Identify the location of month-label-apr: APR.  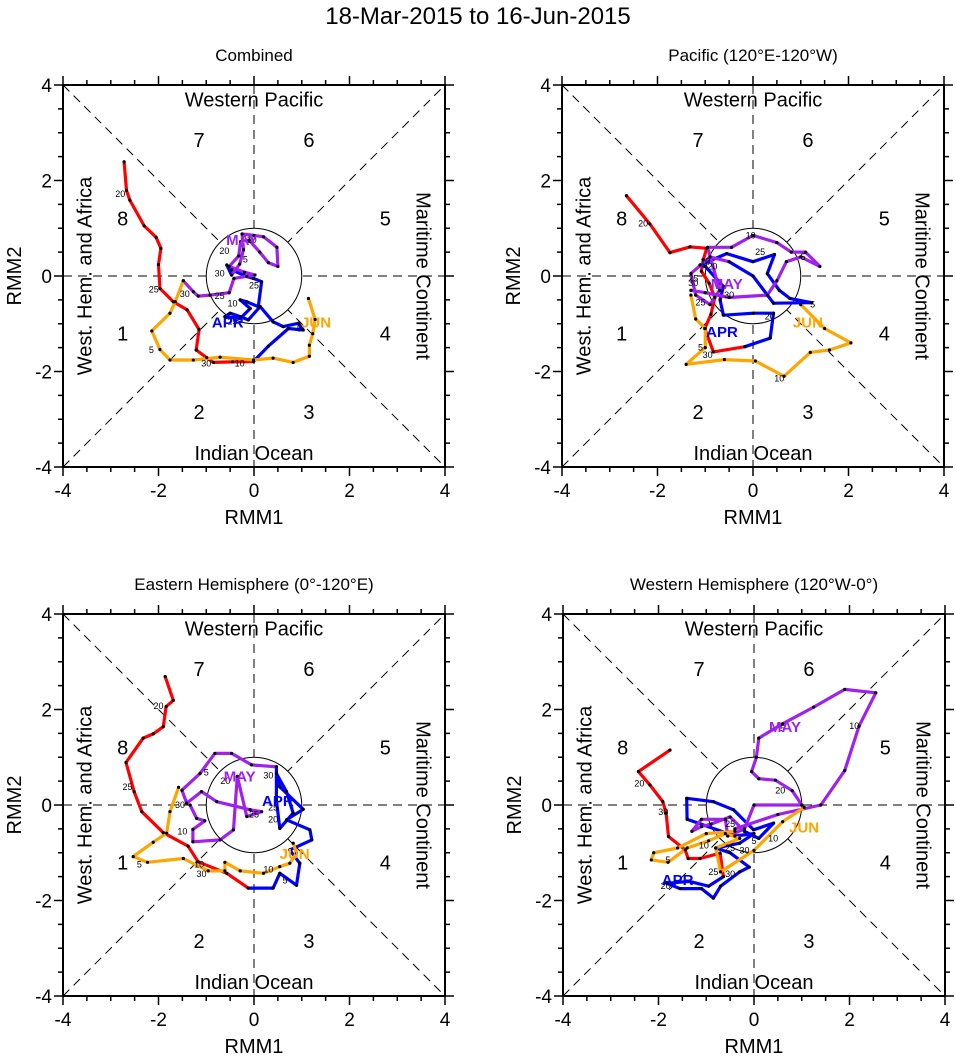
(678, 880).